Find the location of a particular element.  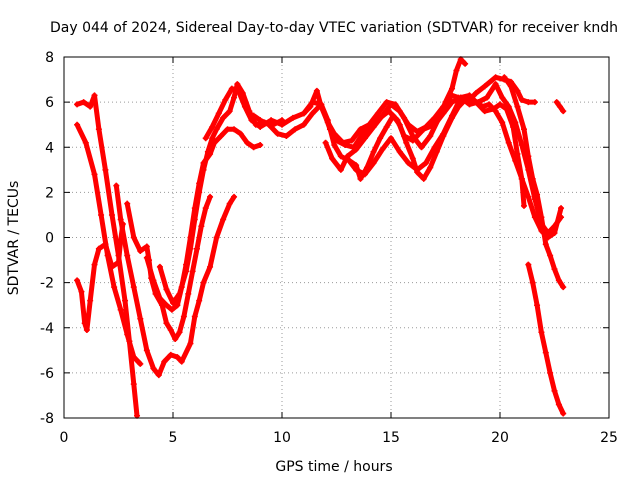

y-tick-label: -8 is located at coordinates (47, 419).